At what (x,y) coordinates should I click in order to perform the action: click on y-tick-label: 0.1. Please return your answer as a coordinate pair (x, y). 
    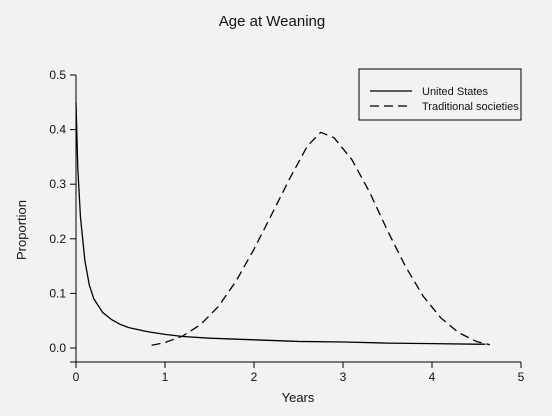
    Looking at the image, I should click on (57, 293).